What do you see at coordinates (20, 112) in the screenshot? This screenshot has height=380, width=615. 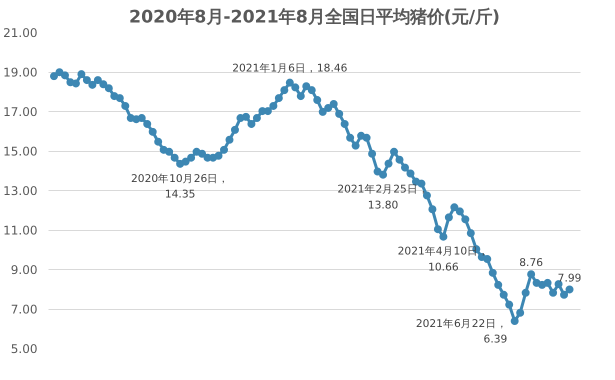 I see `y-tick-label: 17.00` at bounding box center [20, 112].